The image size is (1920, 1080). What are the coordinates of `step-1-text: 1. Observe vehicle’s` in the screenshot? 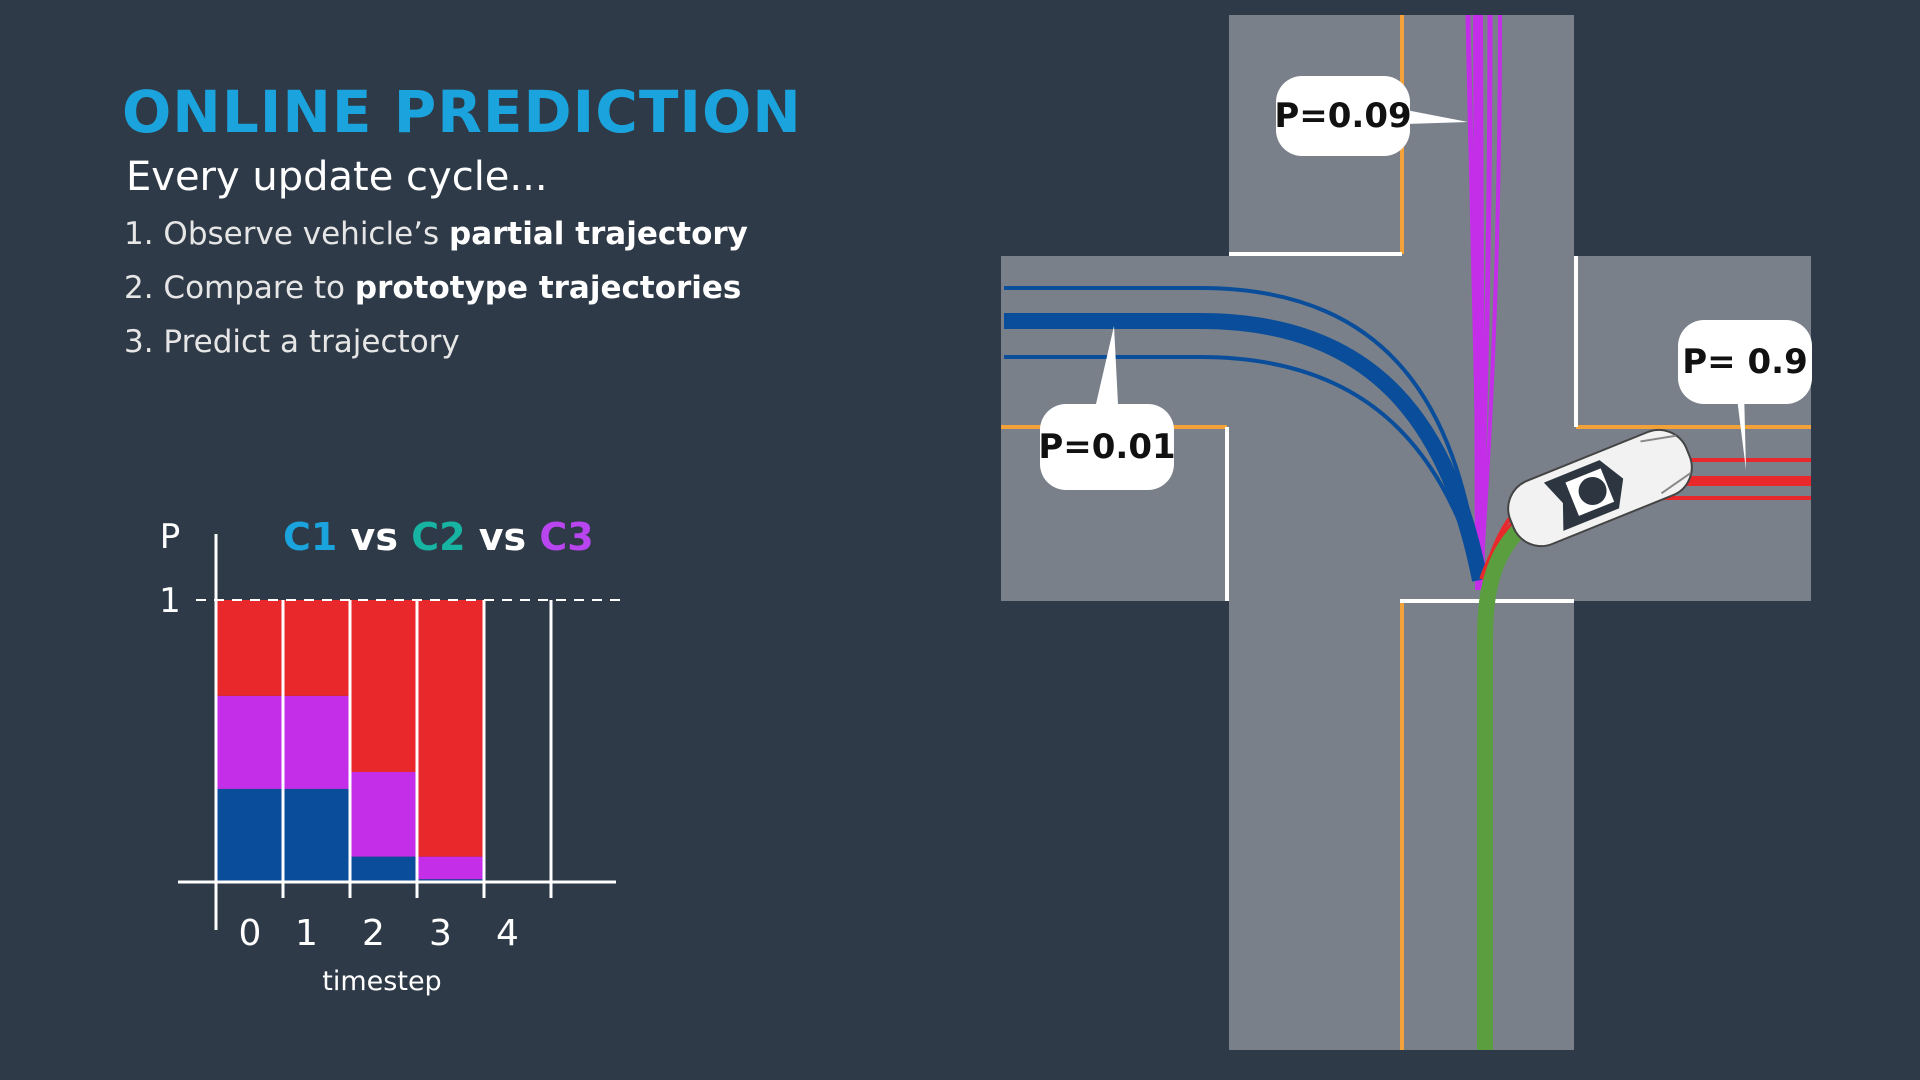 It's located at (287, 234).